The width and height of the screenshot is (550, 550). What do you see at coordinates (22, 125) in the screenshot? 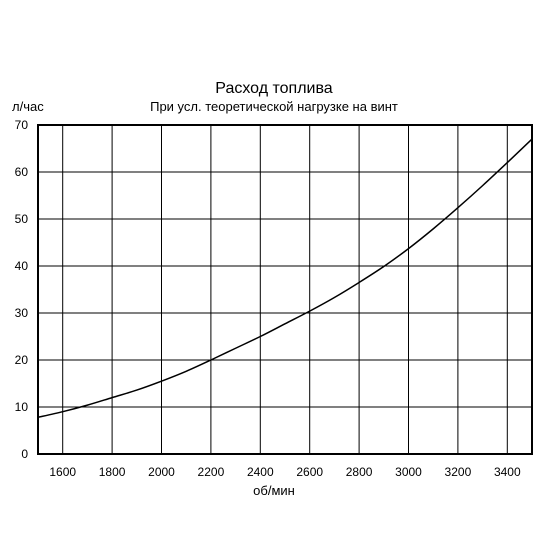
I see `y-tick-label: 70` at bounding box center [22, 125].